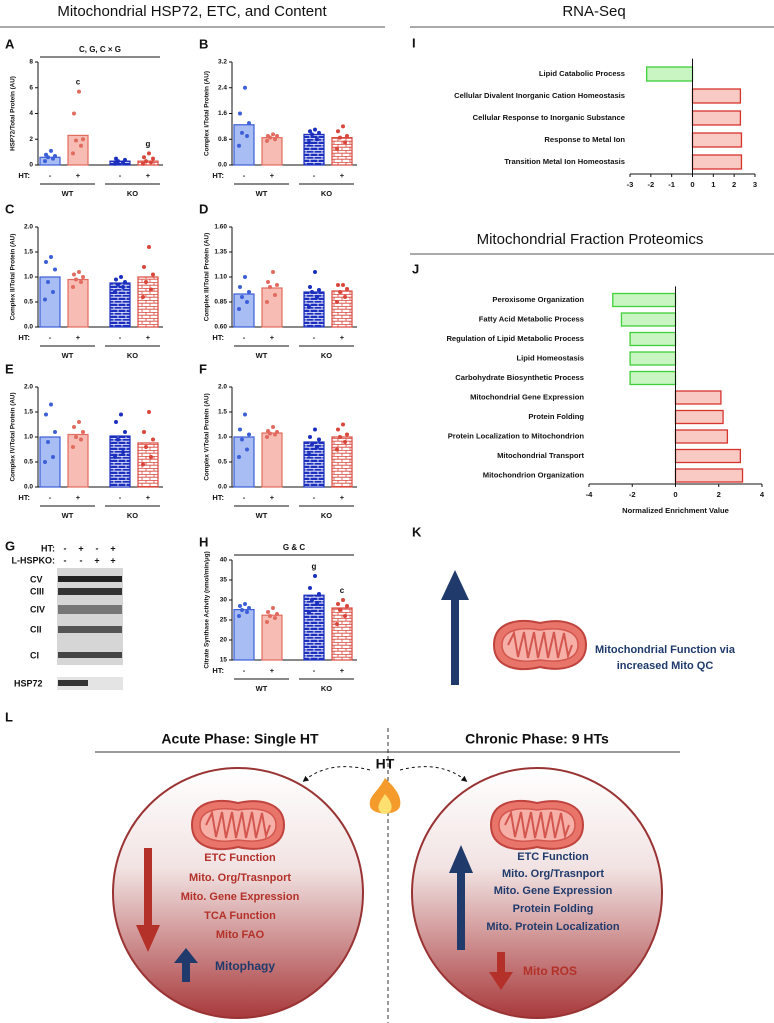 This screenshot has height=1023, width=774. What do you see at coordinates (13, 277) in the screenshot?
I see `y-axis-label: Complex II/Total Protein (AU)` at bounding box center [13, 277].